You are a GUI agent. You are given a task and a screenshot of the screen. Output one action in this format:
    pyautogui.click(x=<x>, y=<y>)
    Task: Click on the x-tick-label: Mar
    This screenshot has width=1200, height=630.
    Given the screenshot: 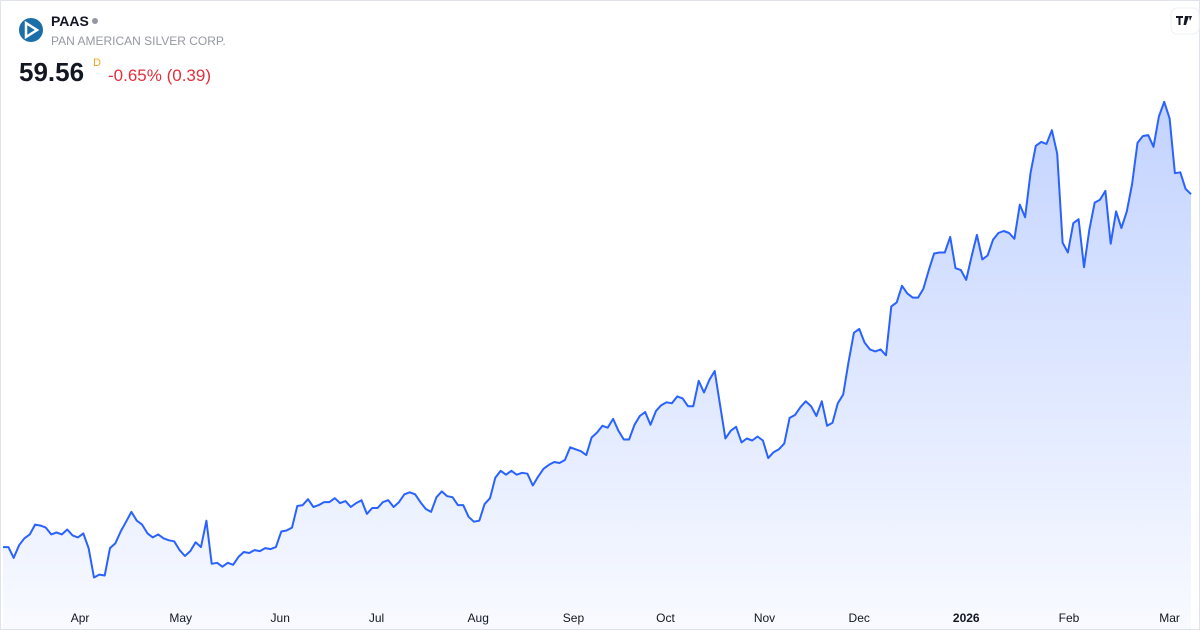 What is the action you would take?
    pyautogui.click(x=1169, y=618)
    